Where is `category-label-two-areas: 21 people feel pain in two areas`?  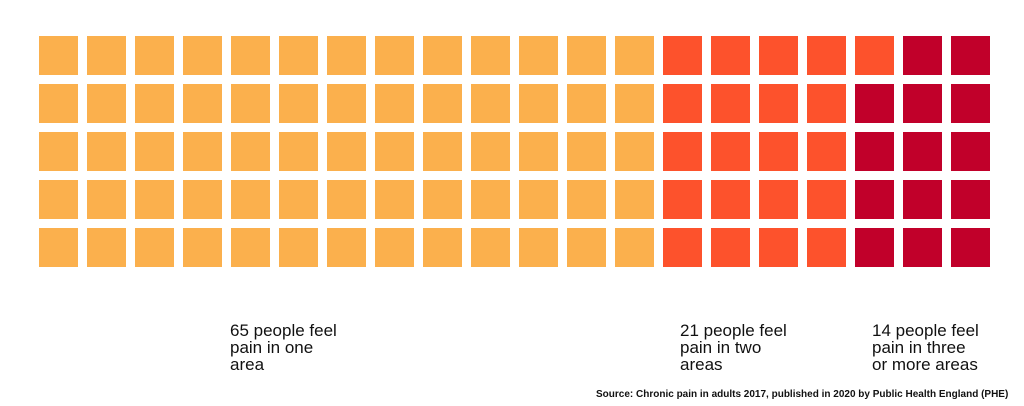 category-label-two-areas: 21 people feel pain in two areas is located at coordinates (733, 347).